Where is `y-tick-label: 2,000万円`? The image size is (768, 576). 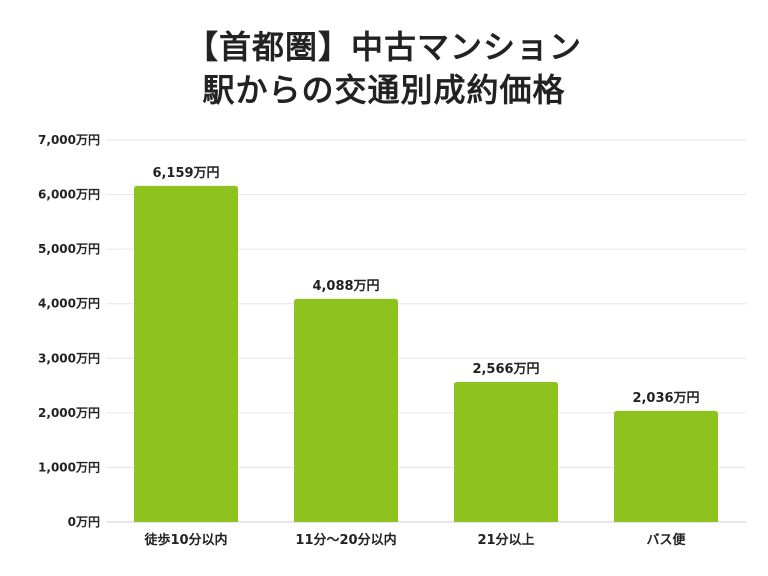
y-tick-label: 2,000万円 is located at coordinates (69, 413).